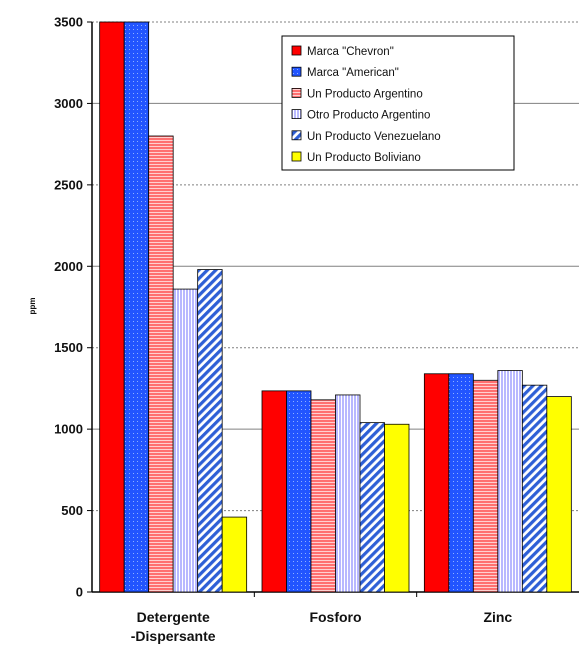 This screenshot has height=651, width=579. What do you see at coordinates (173, 617) in the screenshot?
I see `x-tick-label: Detergente` at bounding box center [173, 617].